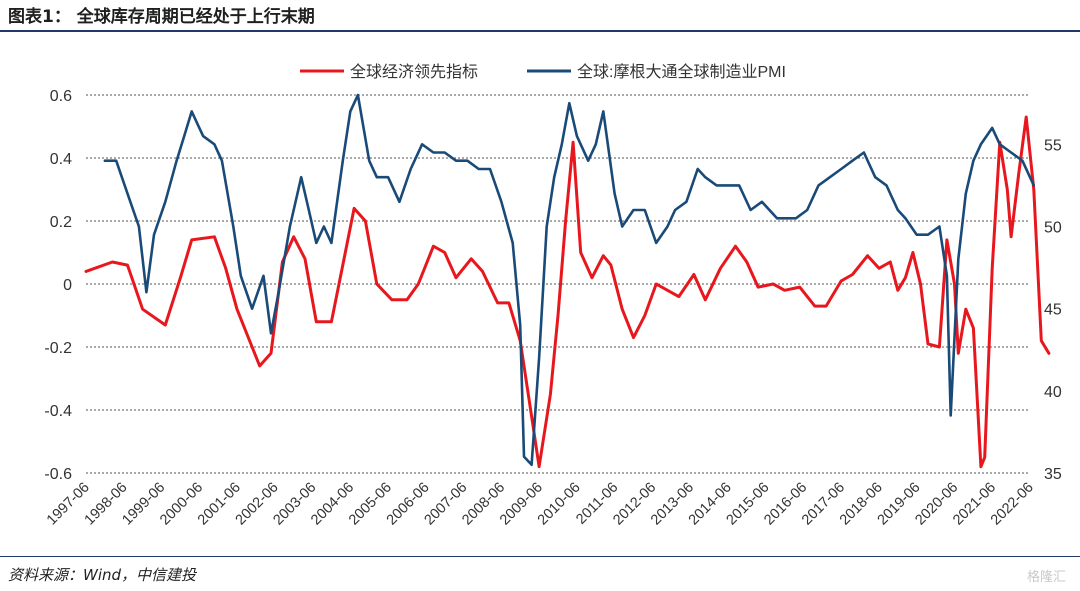 This screenshot has height=591, width=1080. What do you see at coordinates (67, 285) in the screenshot?
I see `y-left-tick-label: 0` at bounding box center [67, 285].